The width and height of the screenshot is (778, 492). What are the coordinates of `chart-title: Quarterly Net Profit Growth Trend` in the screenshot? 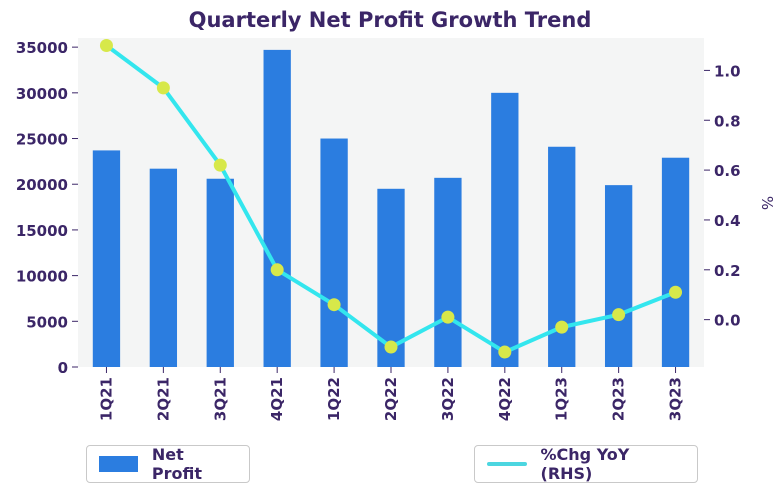 It's located at (390, 20).